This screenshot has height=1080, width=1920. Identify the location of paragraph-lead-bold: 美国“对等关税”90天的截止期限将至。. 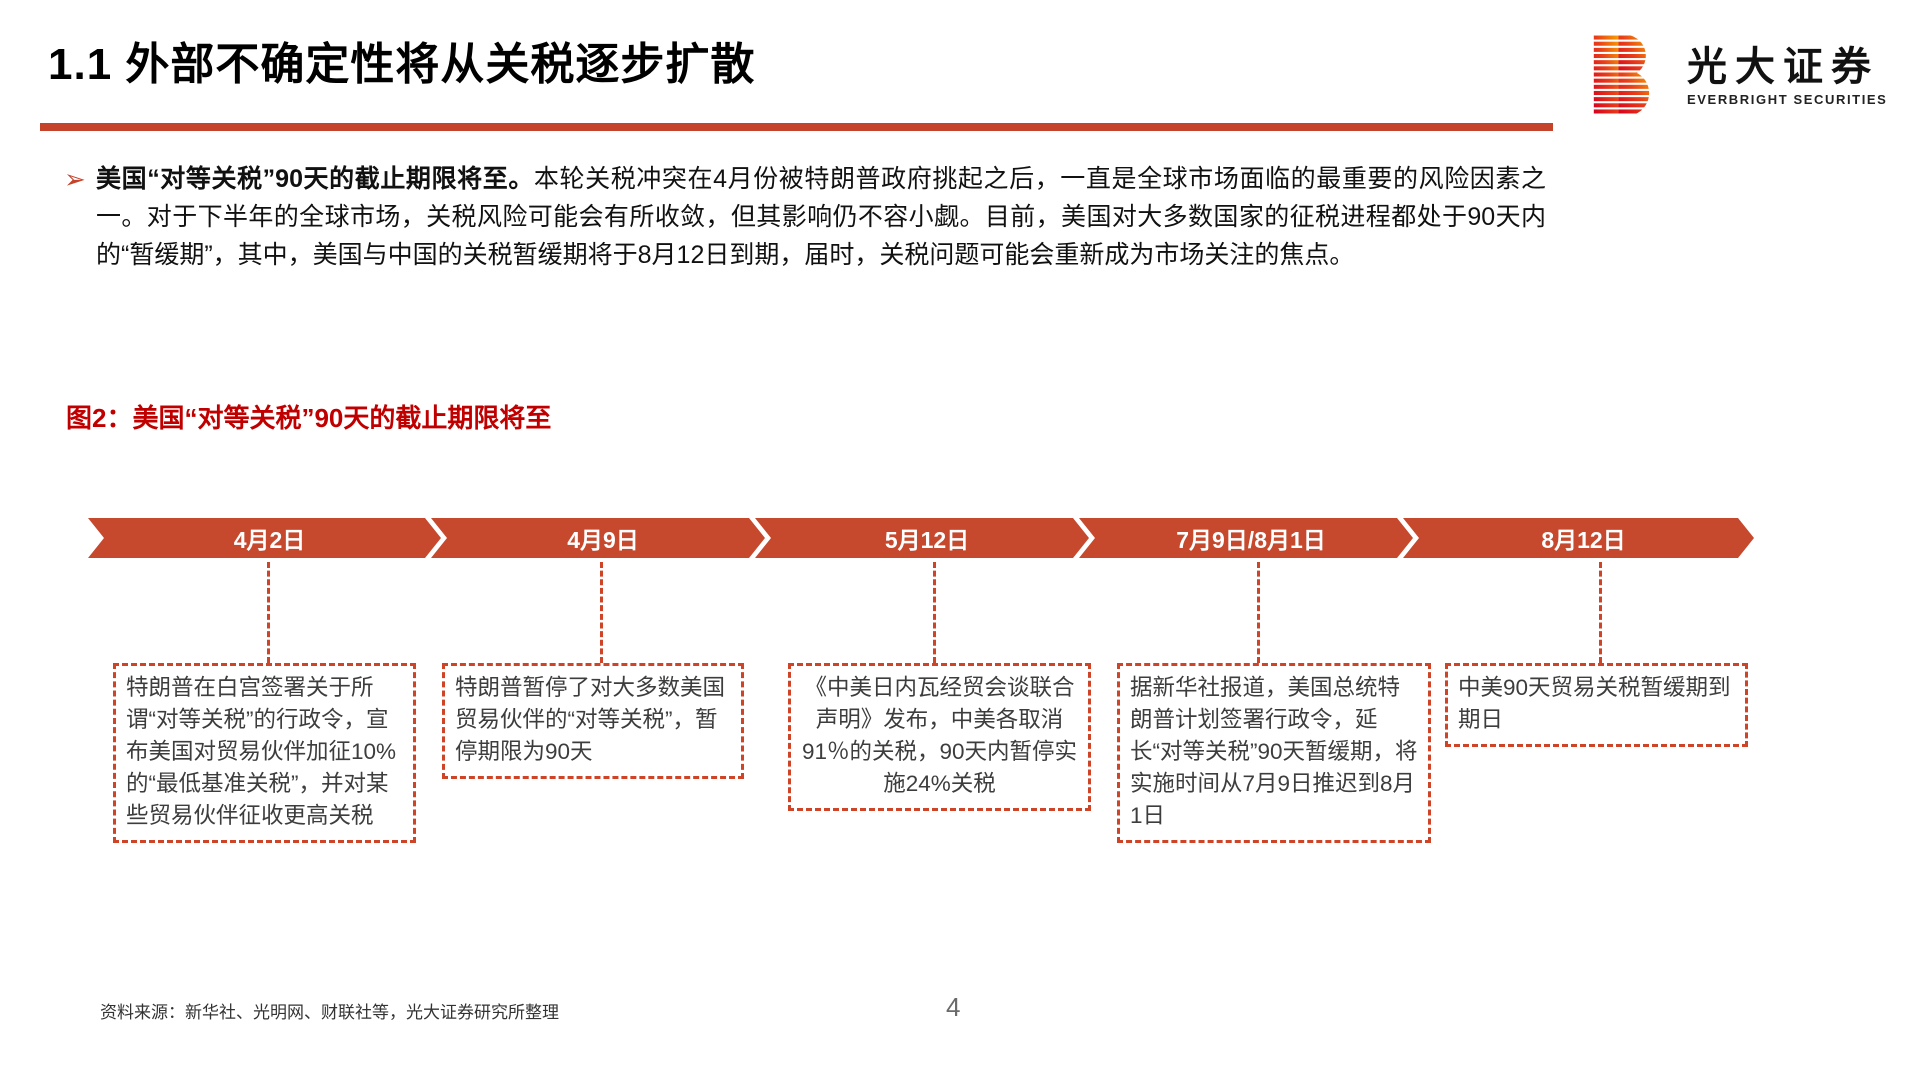
(315, 179).